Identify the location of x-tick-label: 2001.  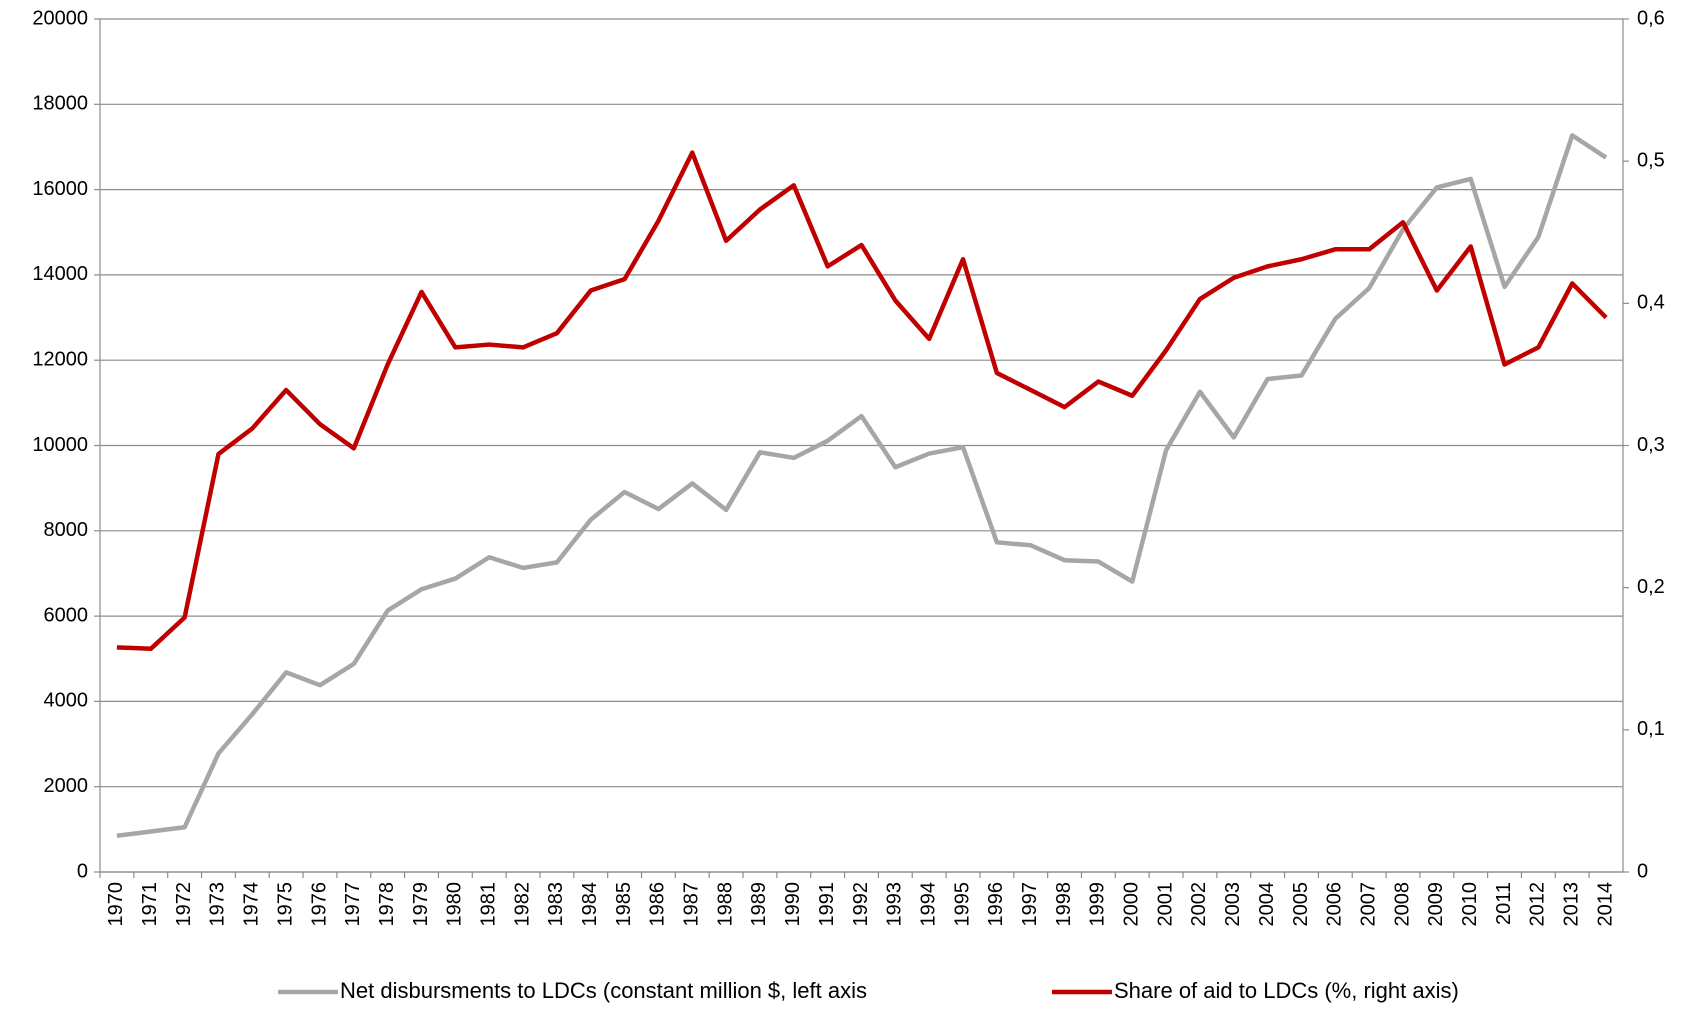
(1165, 904).